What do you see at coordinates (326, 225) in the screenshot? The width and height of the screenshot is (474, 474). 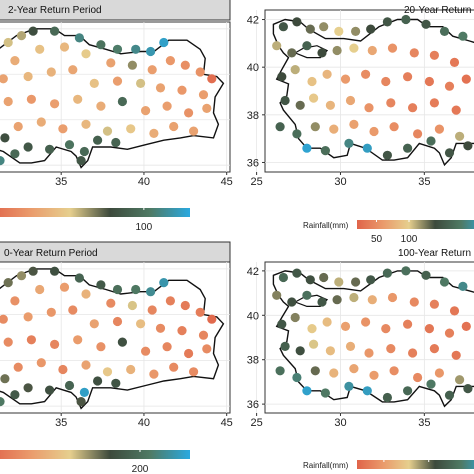 I see `colorbar-label: Rainfall(mm)` at bounding box center [326, 225].